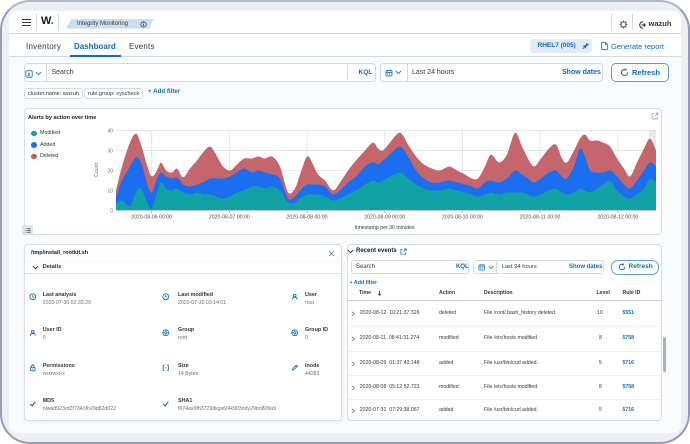 The width and height of the screenshot is (690, 444). I want to click on svg-text: 10, so click(110, 192).